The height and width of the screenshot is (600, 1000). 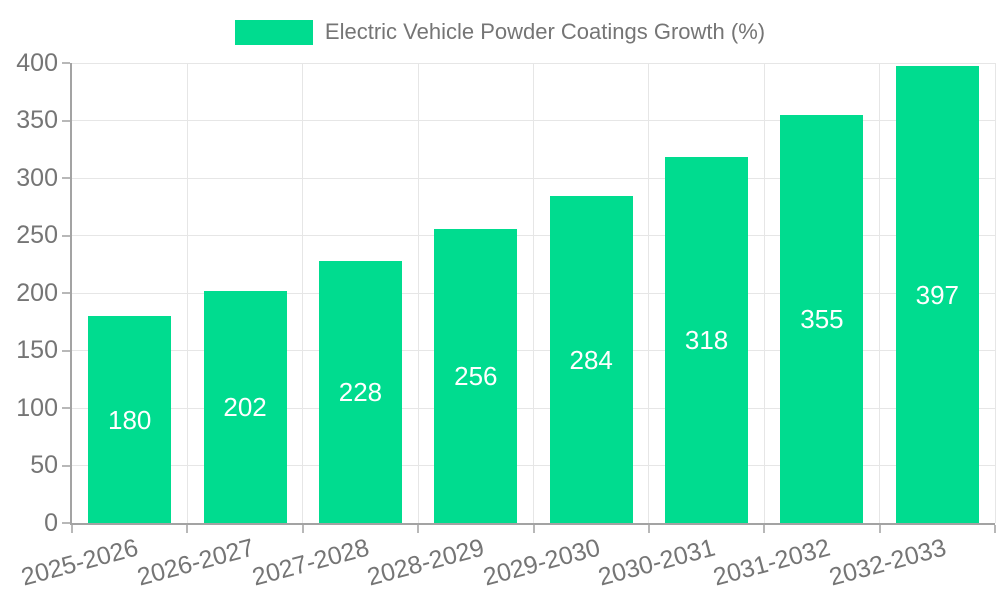 What do you see at coordinates (37, 350) in the screenshot?
I see `y-axis-tick-label: 150` at bounding box center [37, 350].